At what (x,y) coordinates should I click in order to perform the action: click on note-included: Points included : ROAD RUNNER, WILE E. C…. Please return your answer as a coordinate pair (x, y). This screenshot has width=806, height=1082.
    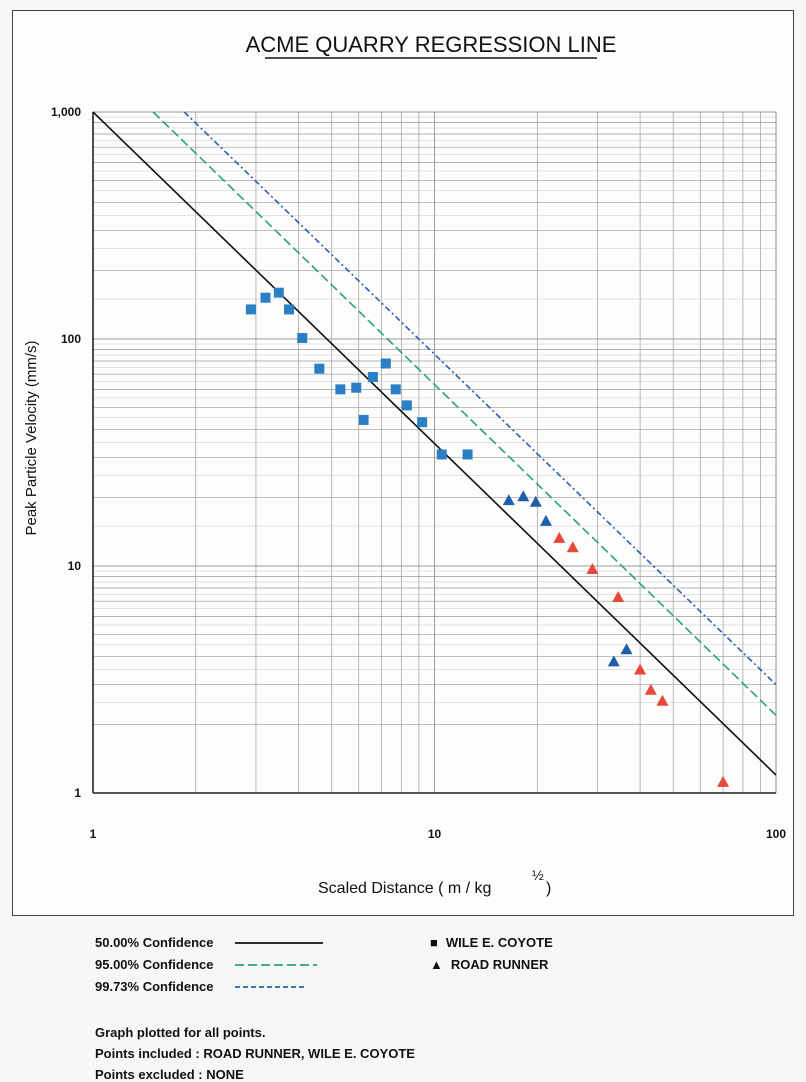
    Looking at the image, I should click on (255, 1053).